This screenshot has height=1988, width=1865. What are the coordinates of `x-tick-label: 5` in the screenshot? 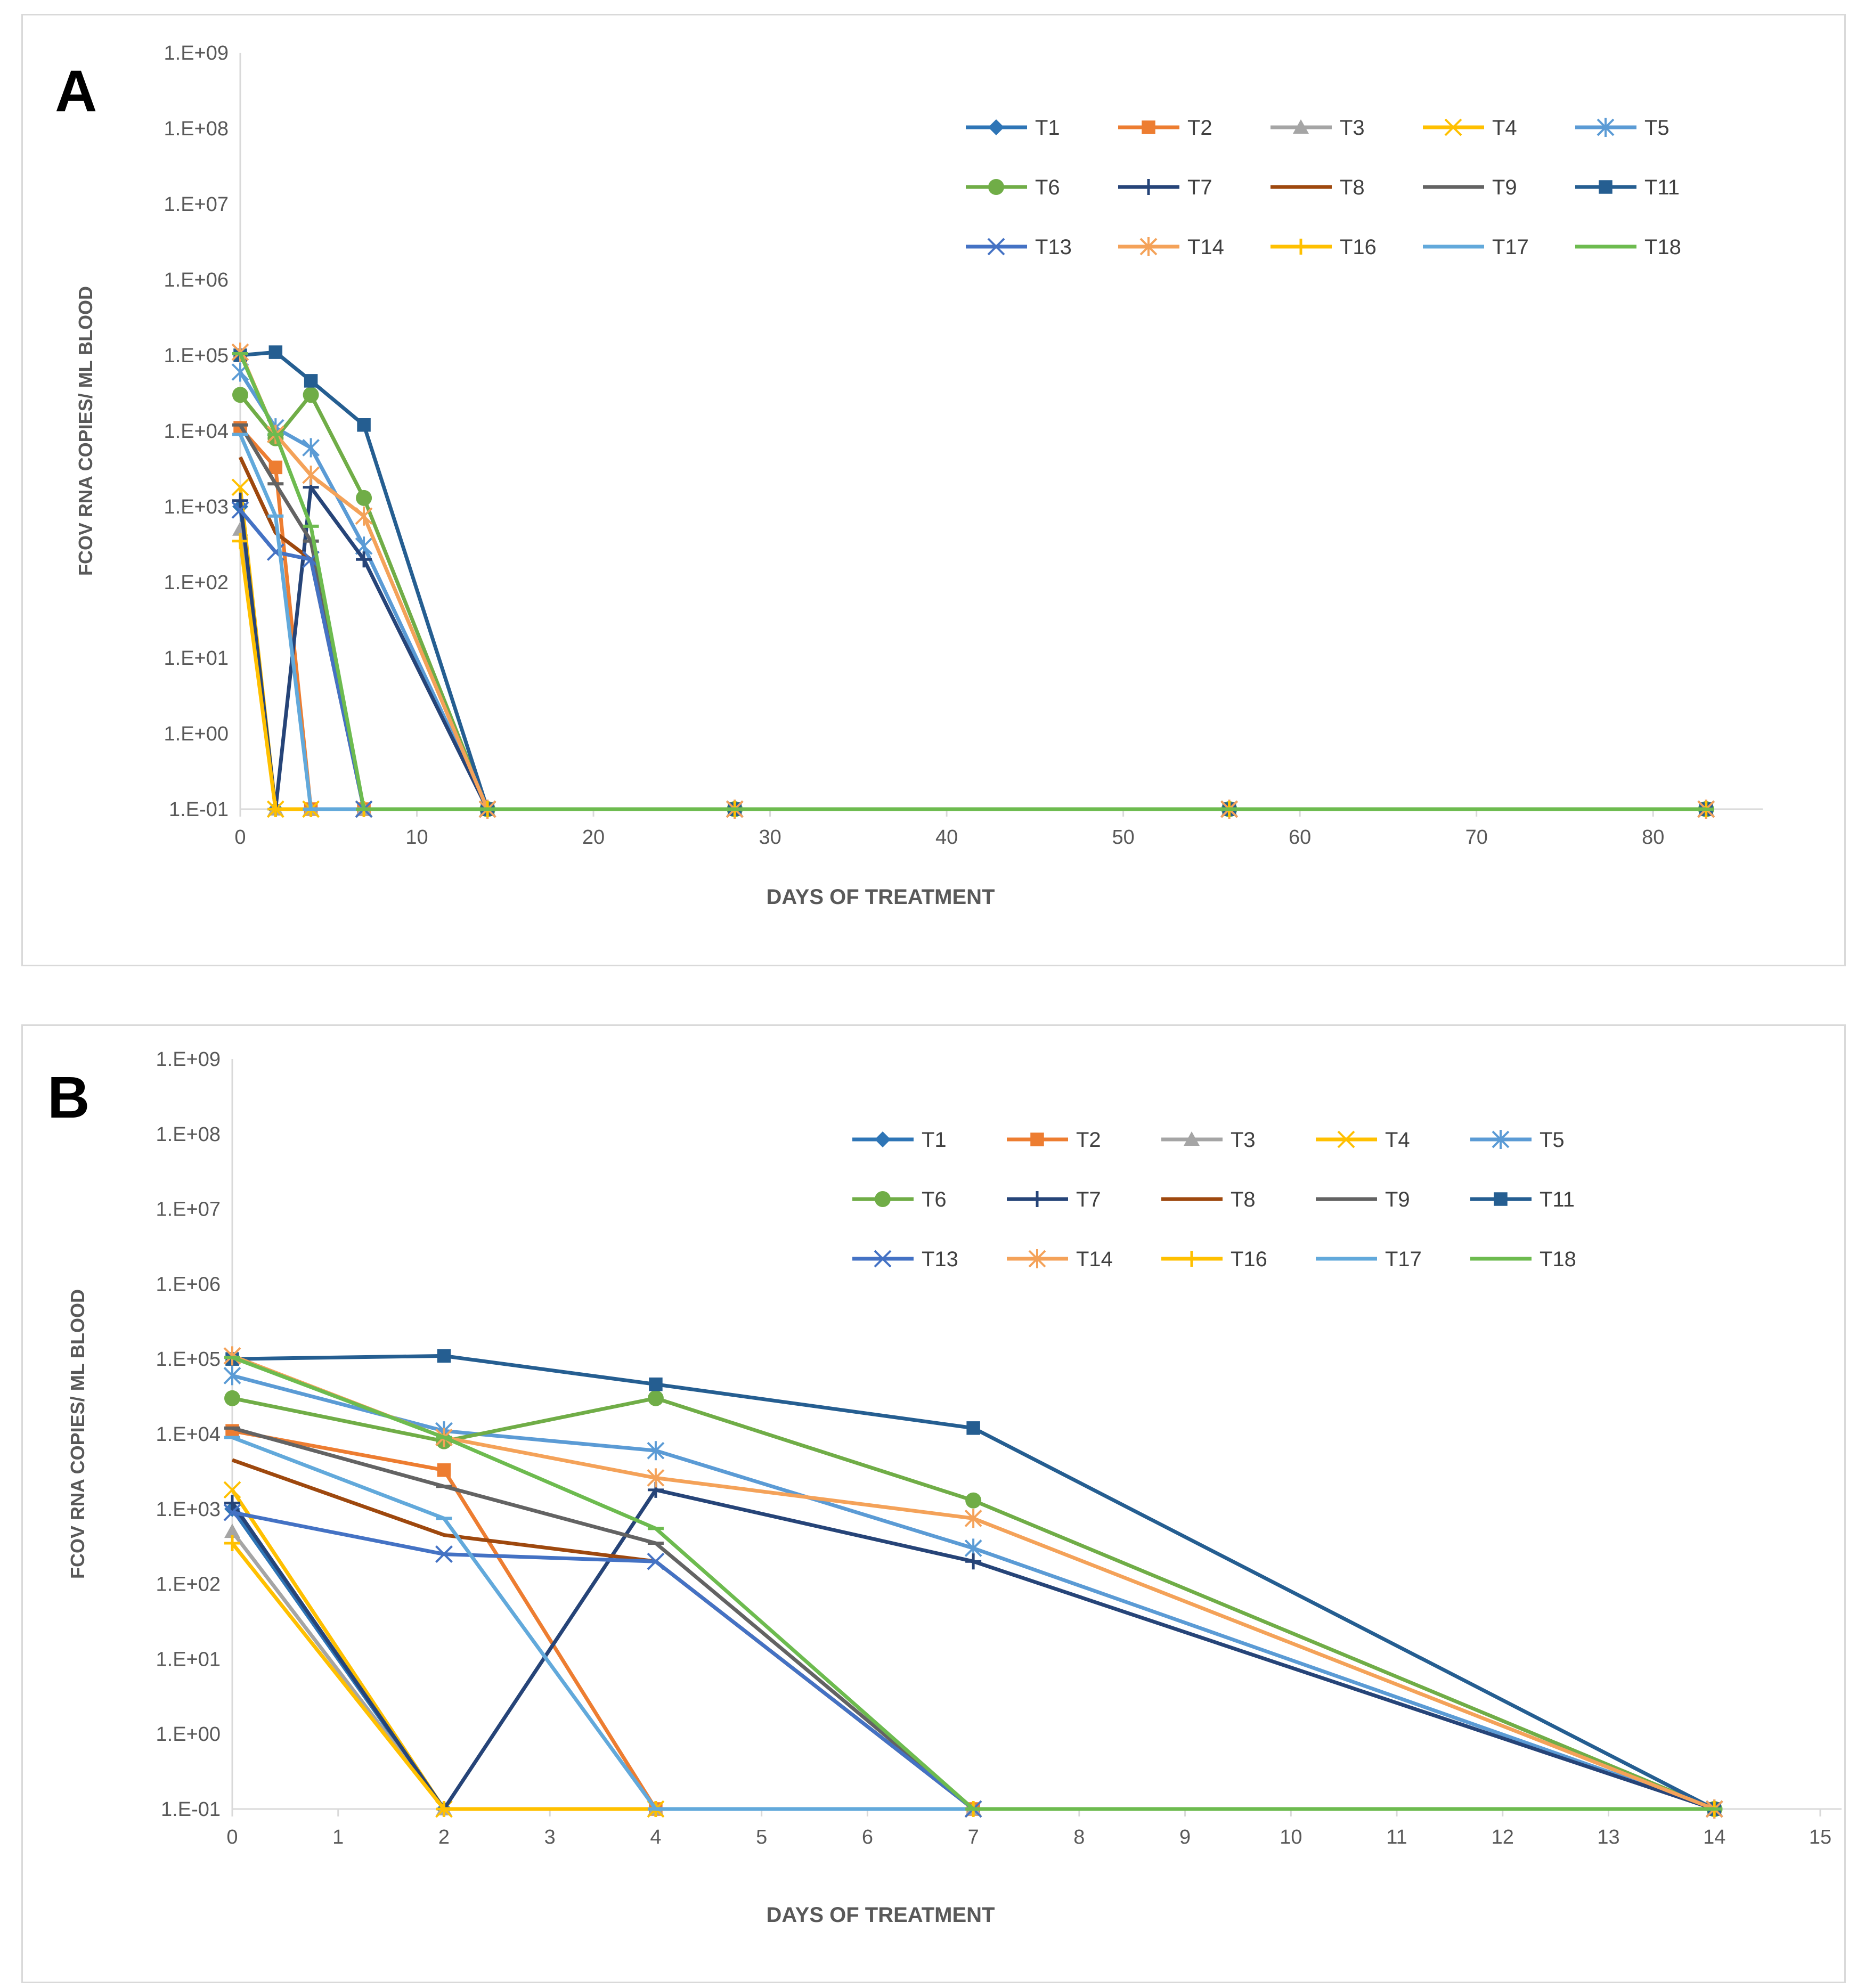 It's located at (761, 1837).